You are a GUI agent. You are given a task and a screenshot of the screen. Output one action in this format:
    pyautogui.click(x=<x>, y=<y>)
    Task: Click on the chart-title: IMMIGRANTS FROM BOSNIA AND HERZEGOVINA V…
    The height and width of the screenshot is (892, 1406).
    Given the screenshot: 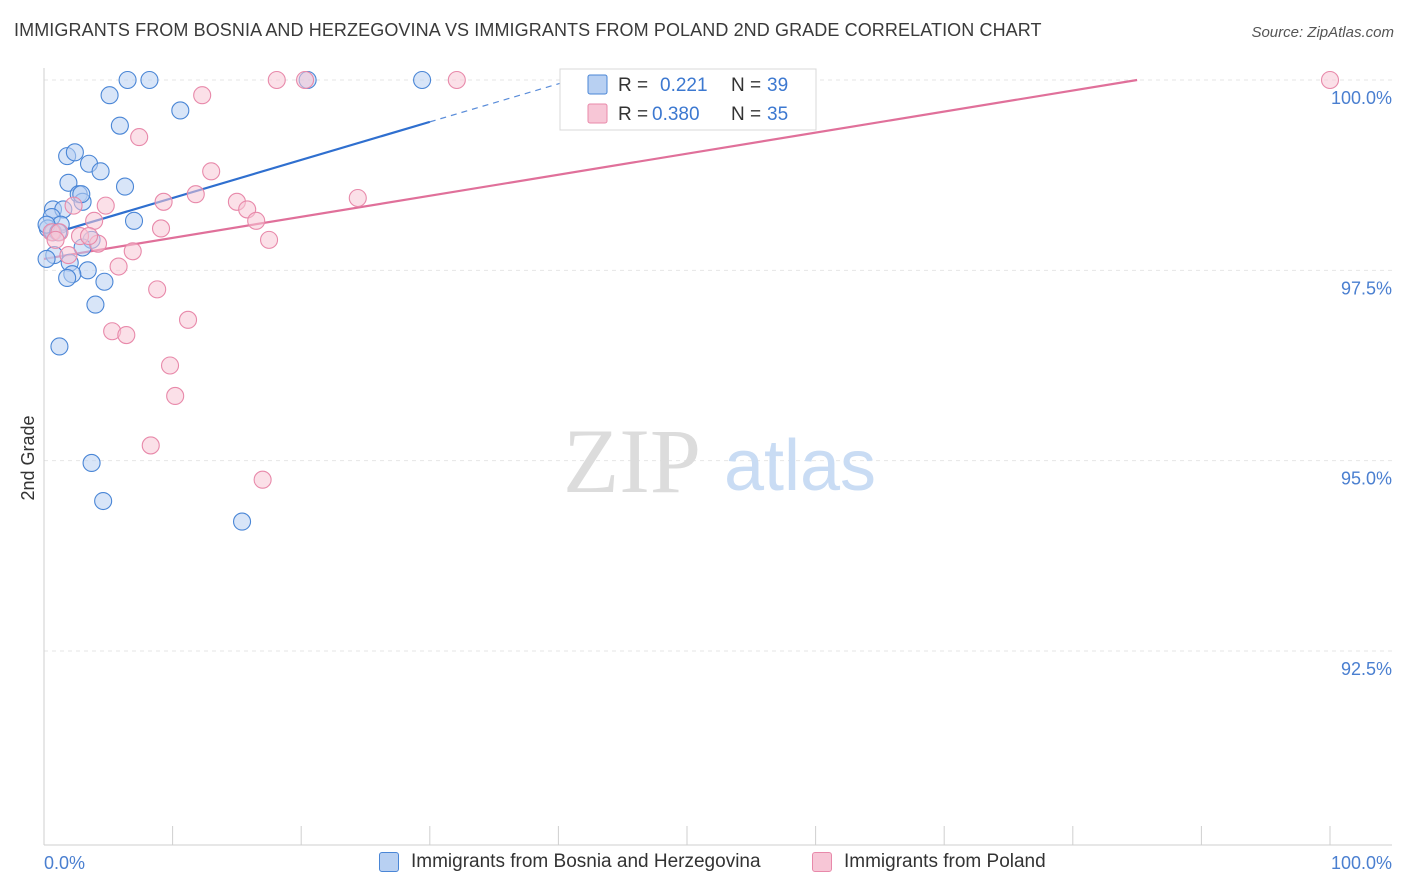 What is the action you would take?
    pyautogui.click(x=528, y=30)
    